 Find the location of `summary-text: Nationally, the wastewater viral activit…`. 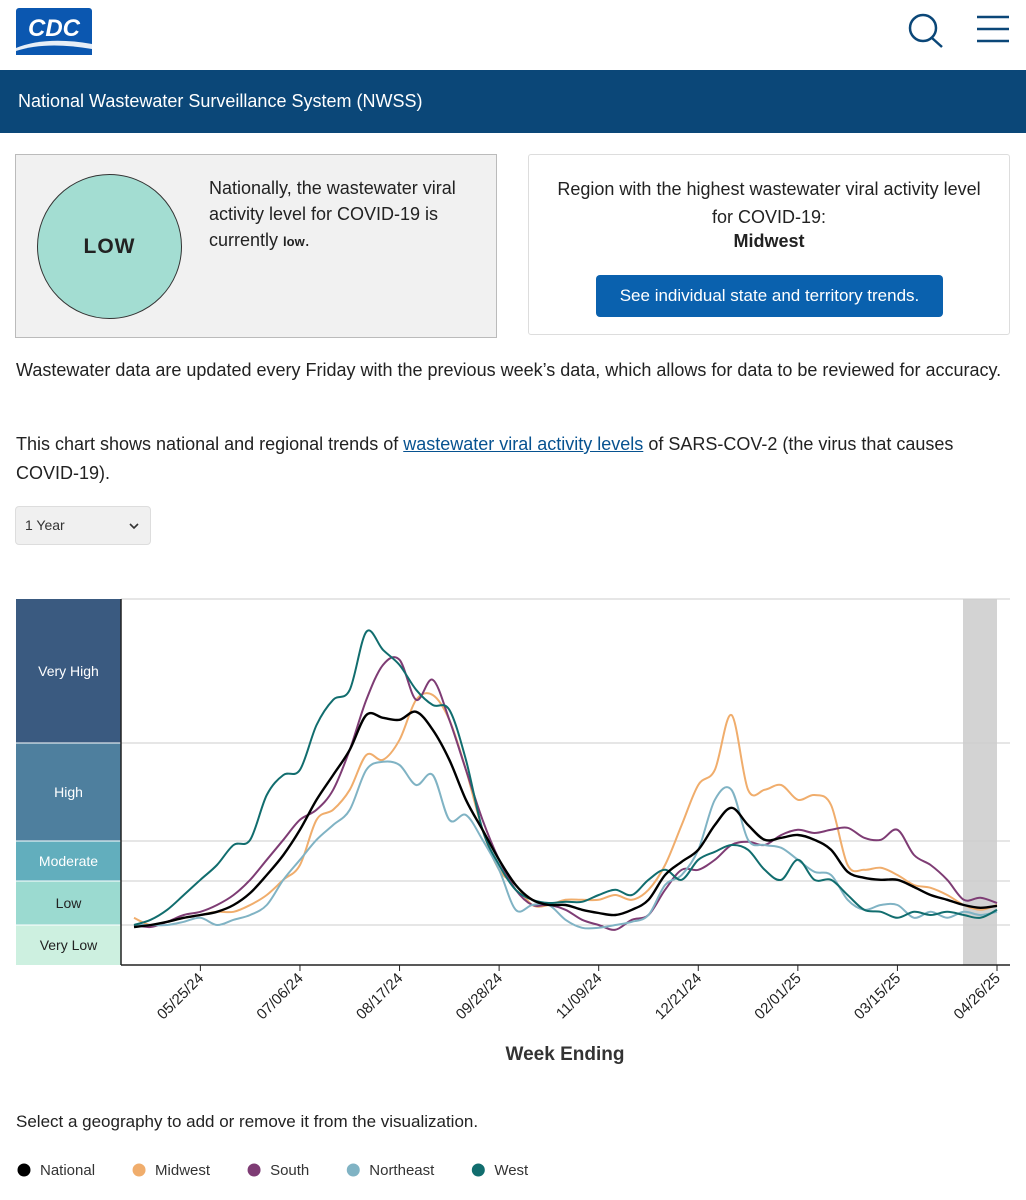

summary-text: Nationally, the wastewater viral activit… is located at coordinates (341, 215).